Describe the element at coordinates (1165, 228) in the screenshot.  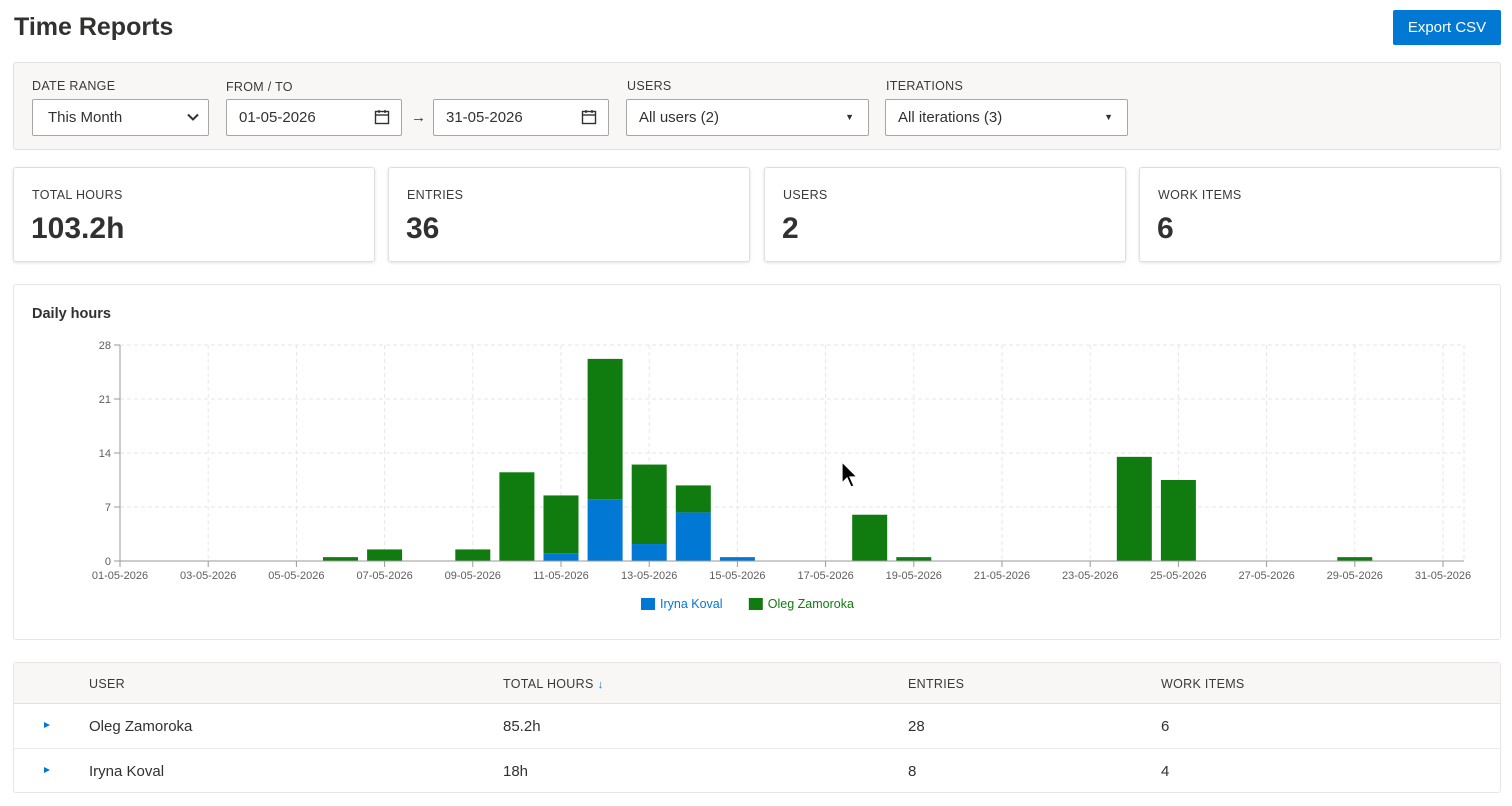
I see `stat-value: 6` at that location.